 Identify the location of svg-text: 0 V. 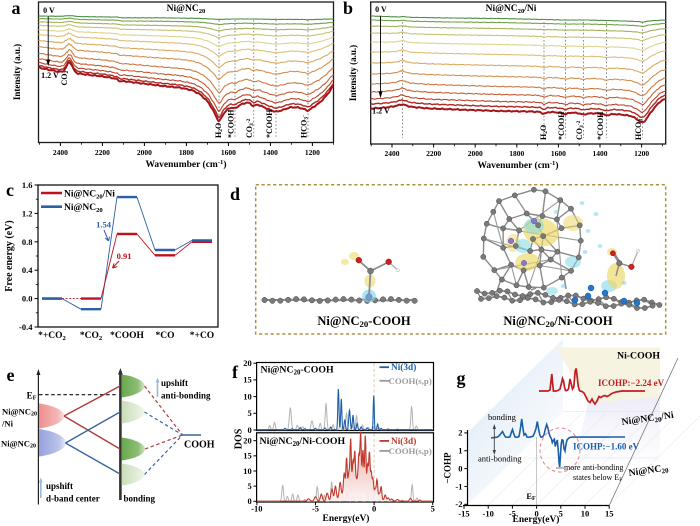
(381, 9).